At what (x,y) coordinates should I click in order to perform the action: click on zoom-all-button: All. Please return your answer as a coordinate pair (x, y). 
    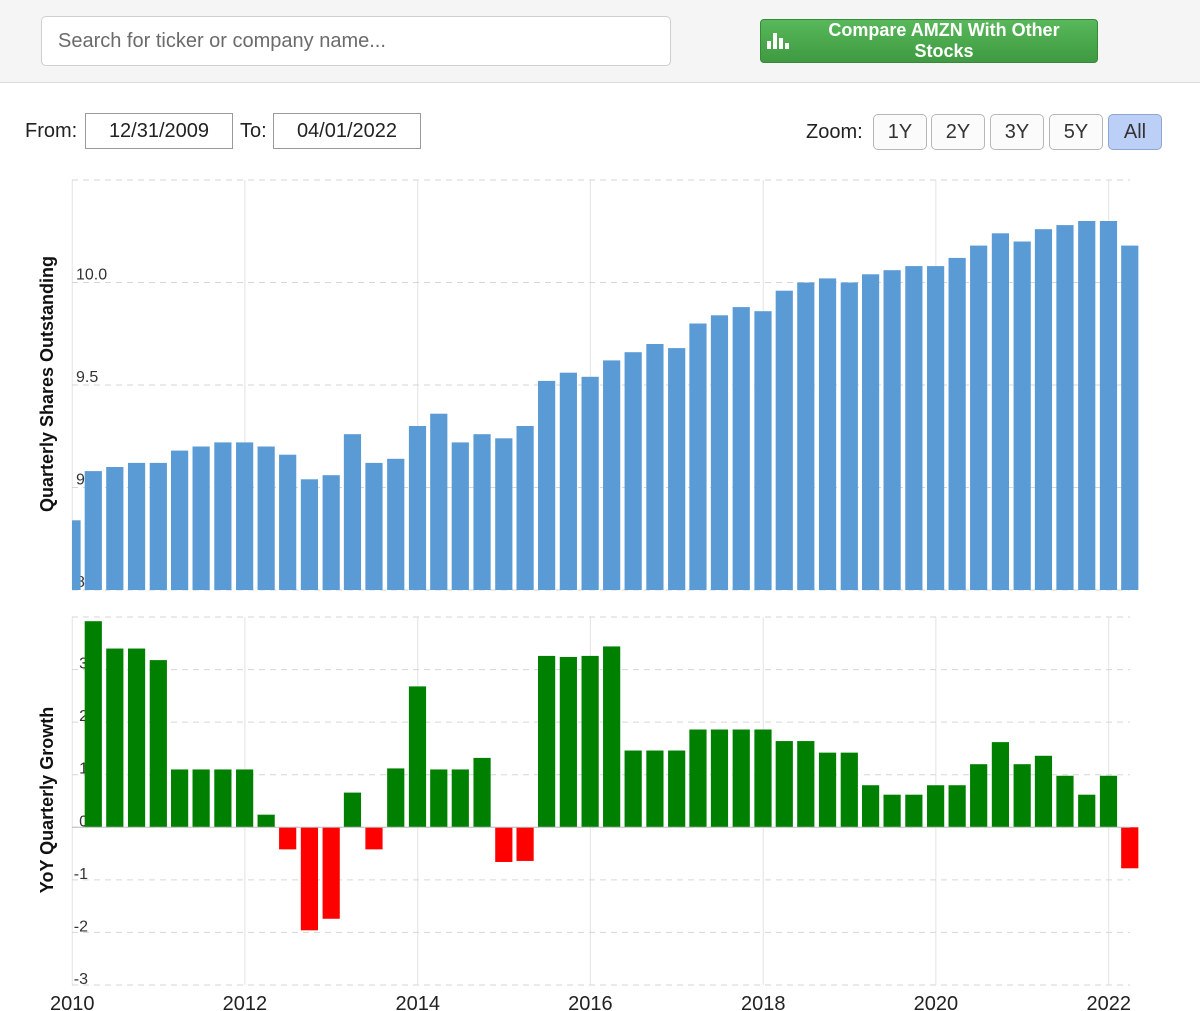
    Looking at the image, I should click on (1135, 132).